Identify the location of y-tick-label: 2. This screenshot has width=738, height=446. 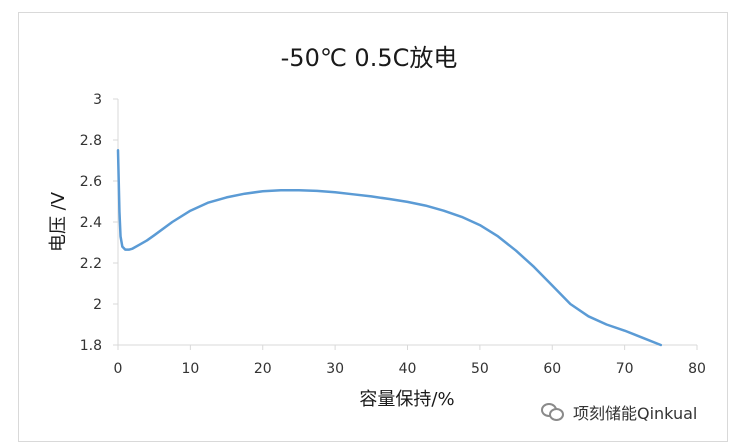
(97, 305).